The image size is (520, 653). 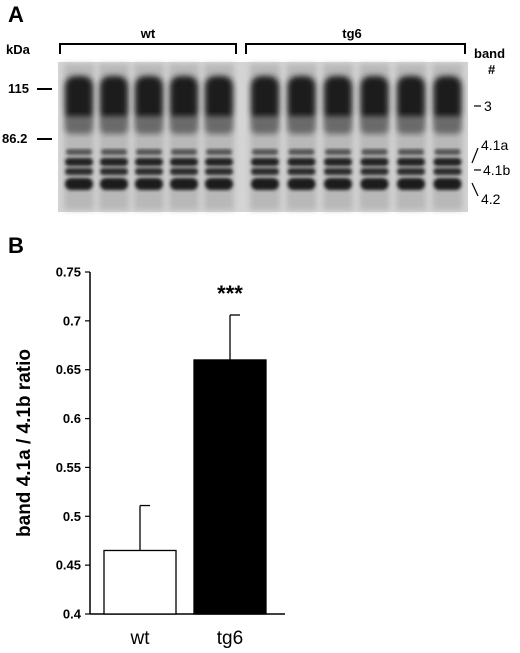 I want to click on panel-b-letter: B, so click(x=16, y=245).